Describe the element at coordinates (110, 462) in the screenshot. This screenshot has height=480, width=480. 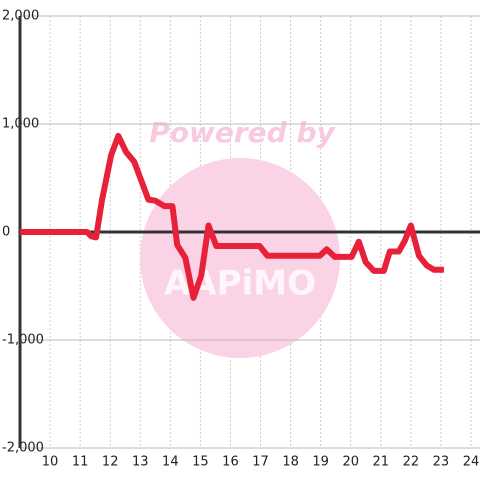
I see `x-tick-label: 12` at that location.